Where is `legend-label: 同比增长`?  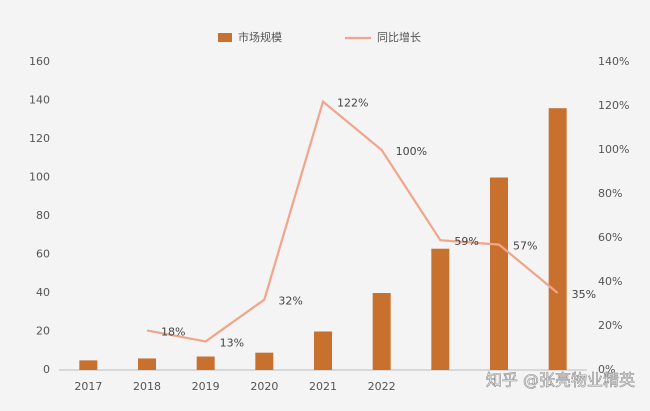 legend-label: 同比增长 is located at coordinates (399, 37).